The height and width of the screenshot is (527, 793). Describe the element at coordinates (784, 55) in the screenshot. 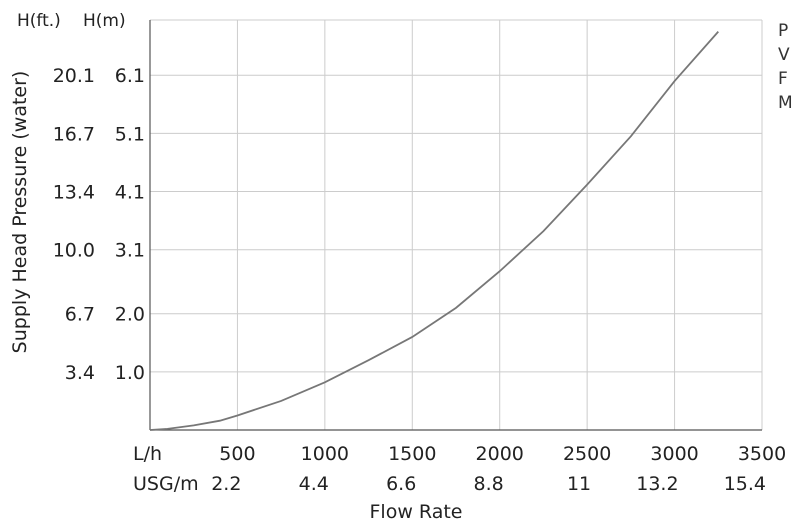

I see `side-text-letter: V` at that location.